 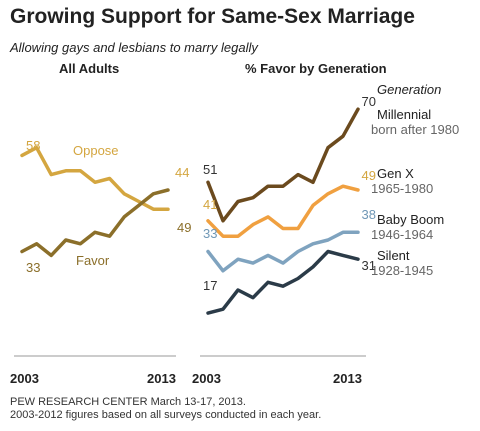 What do you see at coordinates (369, 214) in the screenshot?
I see `generation-baby-boom-end-label: 38` at bounding box center [369, 214].